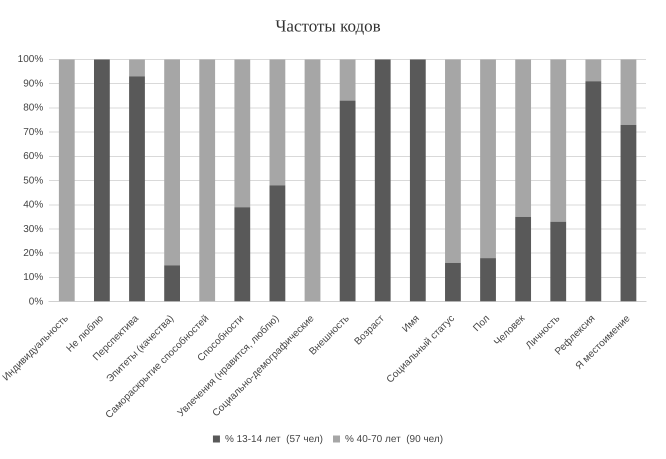 The height and width of the screenshot is (459, 666). I want to click on y-tick-label: 0%, so click(36, 302).